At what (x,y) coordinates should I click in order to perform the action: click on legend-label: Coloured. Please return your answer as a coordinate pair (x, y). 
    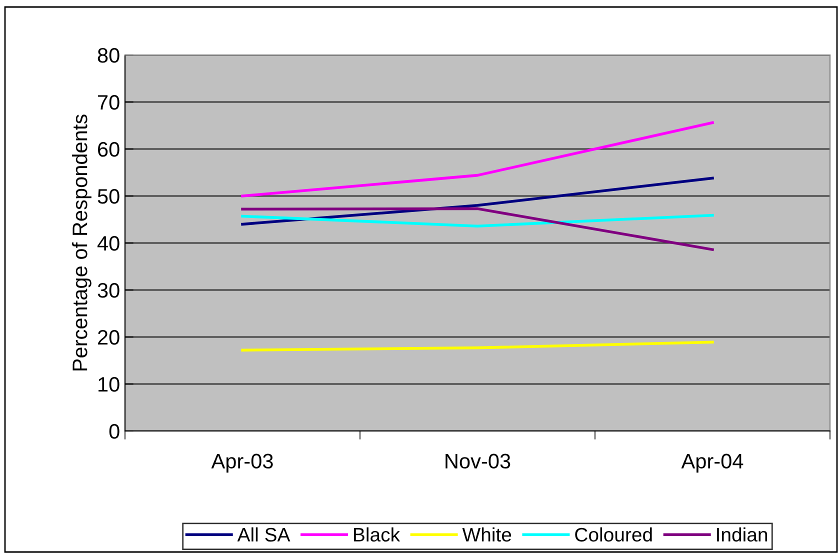
    Looking at the image, I should click on (613, 534).